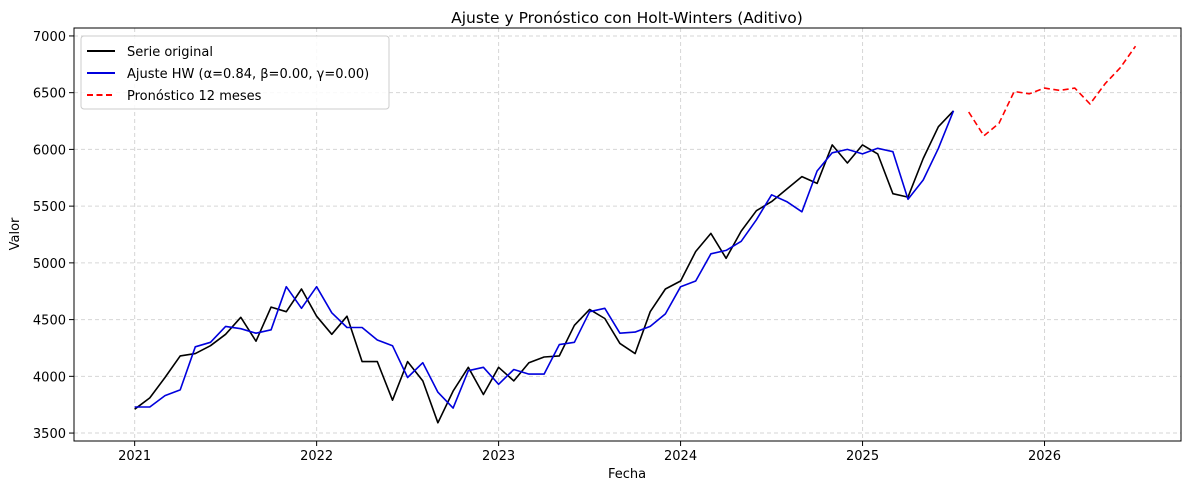 The image size is (1189, 490). I want to click on y-tick-label: 7000, so click(49, 37).